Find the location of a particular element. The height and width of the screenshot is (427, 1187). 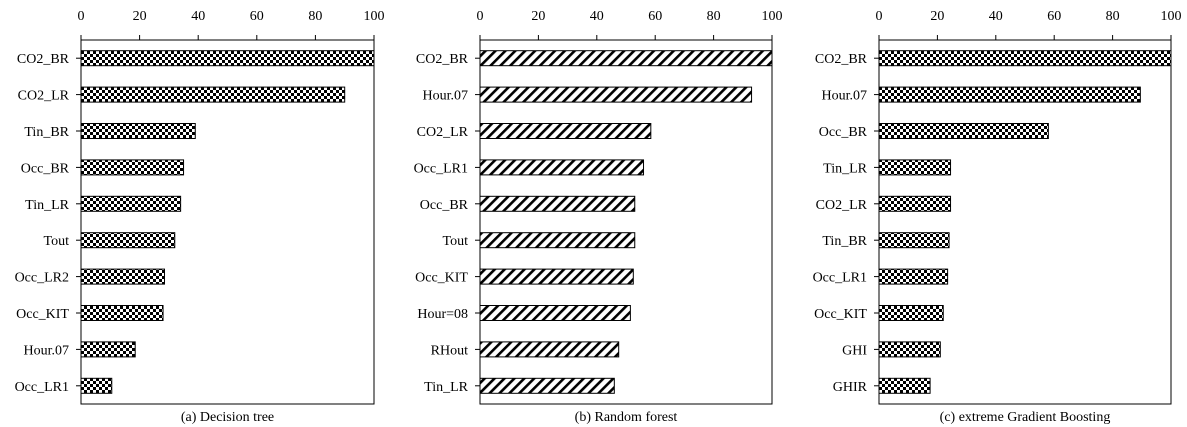

panel-caption: (a) Decision tree is located at coordinates (227, 417).